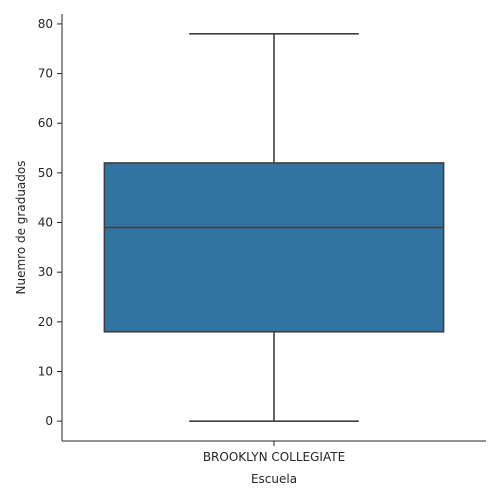 This screenshot has width=500, height=504. What do you see at coordinates (45, 272) in the screenshot?
I see `y-tick-label: 30` at bounding box center [45, 272].